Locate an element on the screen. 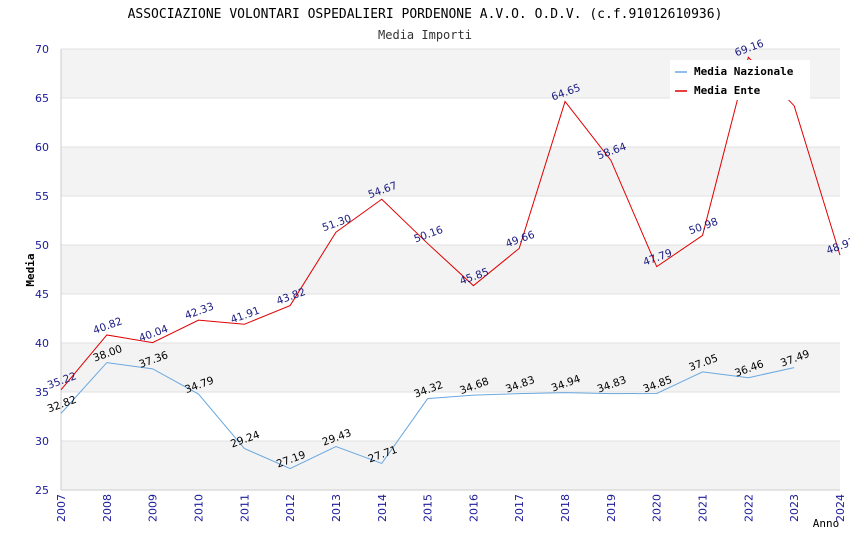 The image size is (850, 550). x-tick-label: 2009 is located at coordinates (153, 508).